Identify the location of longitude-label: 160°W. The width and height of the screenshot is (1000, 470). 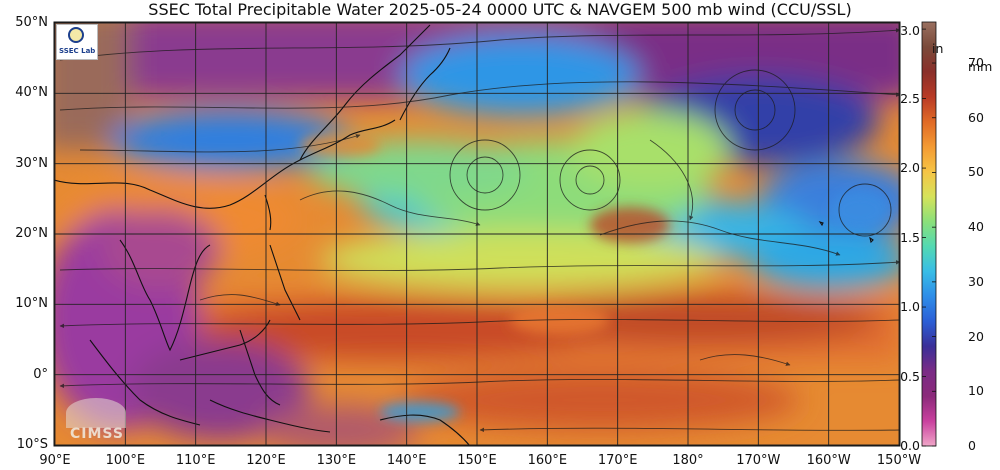
(828, 460).